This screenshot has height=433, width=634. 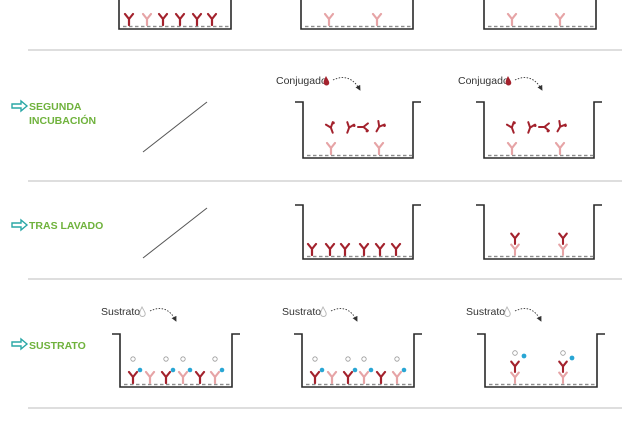 I want to click on reagent-sustrato-1: Sustrato, so click(x=139, y=313).